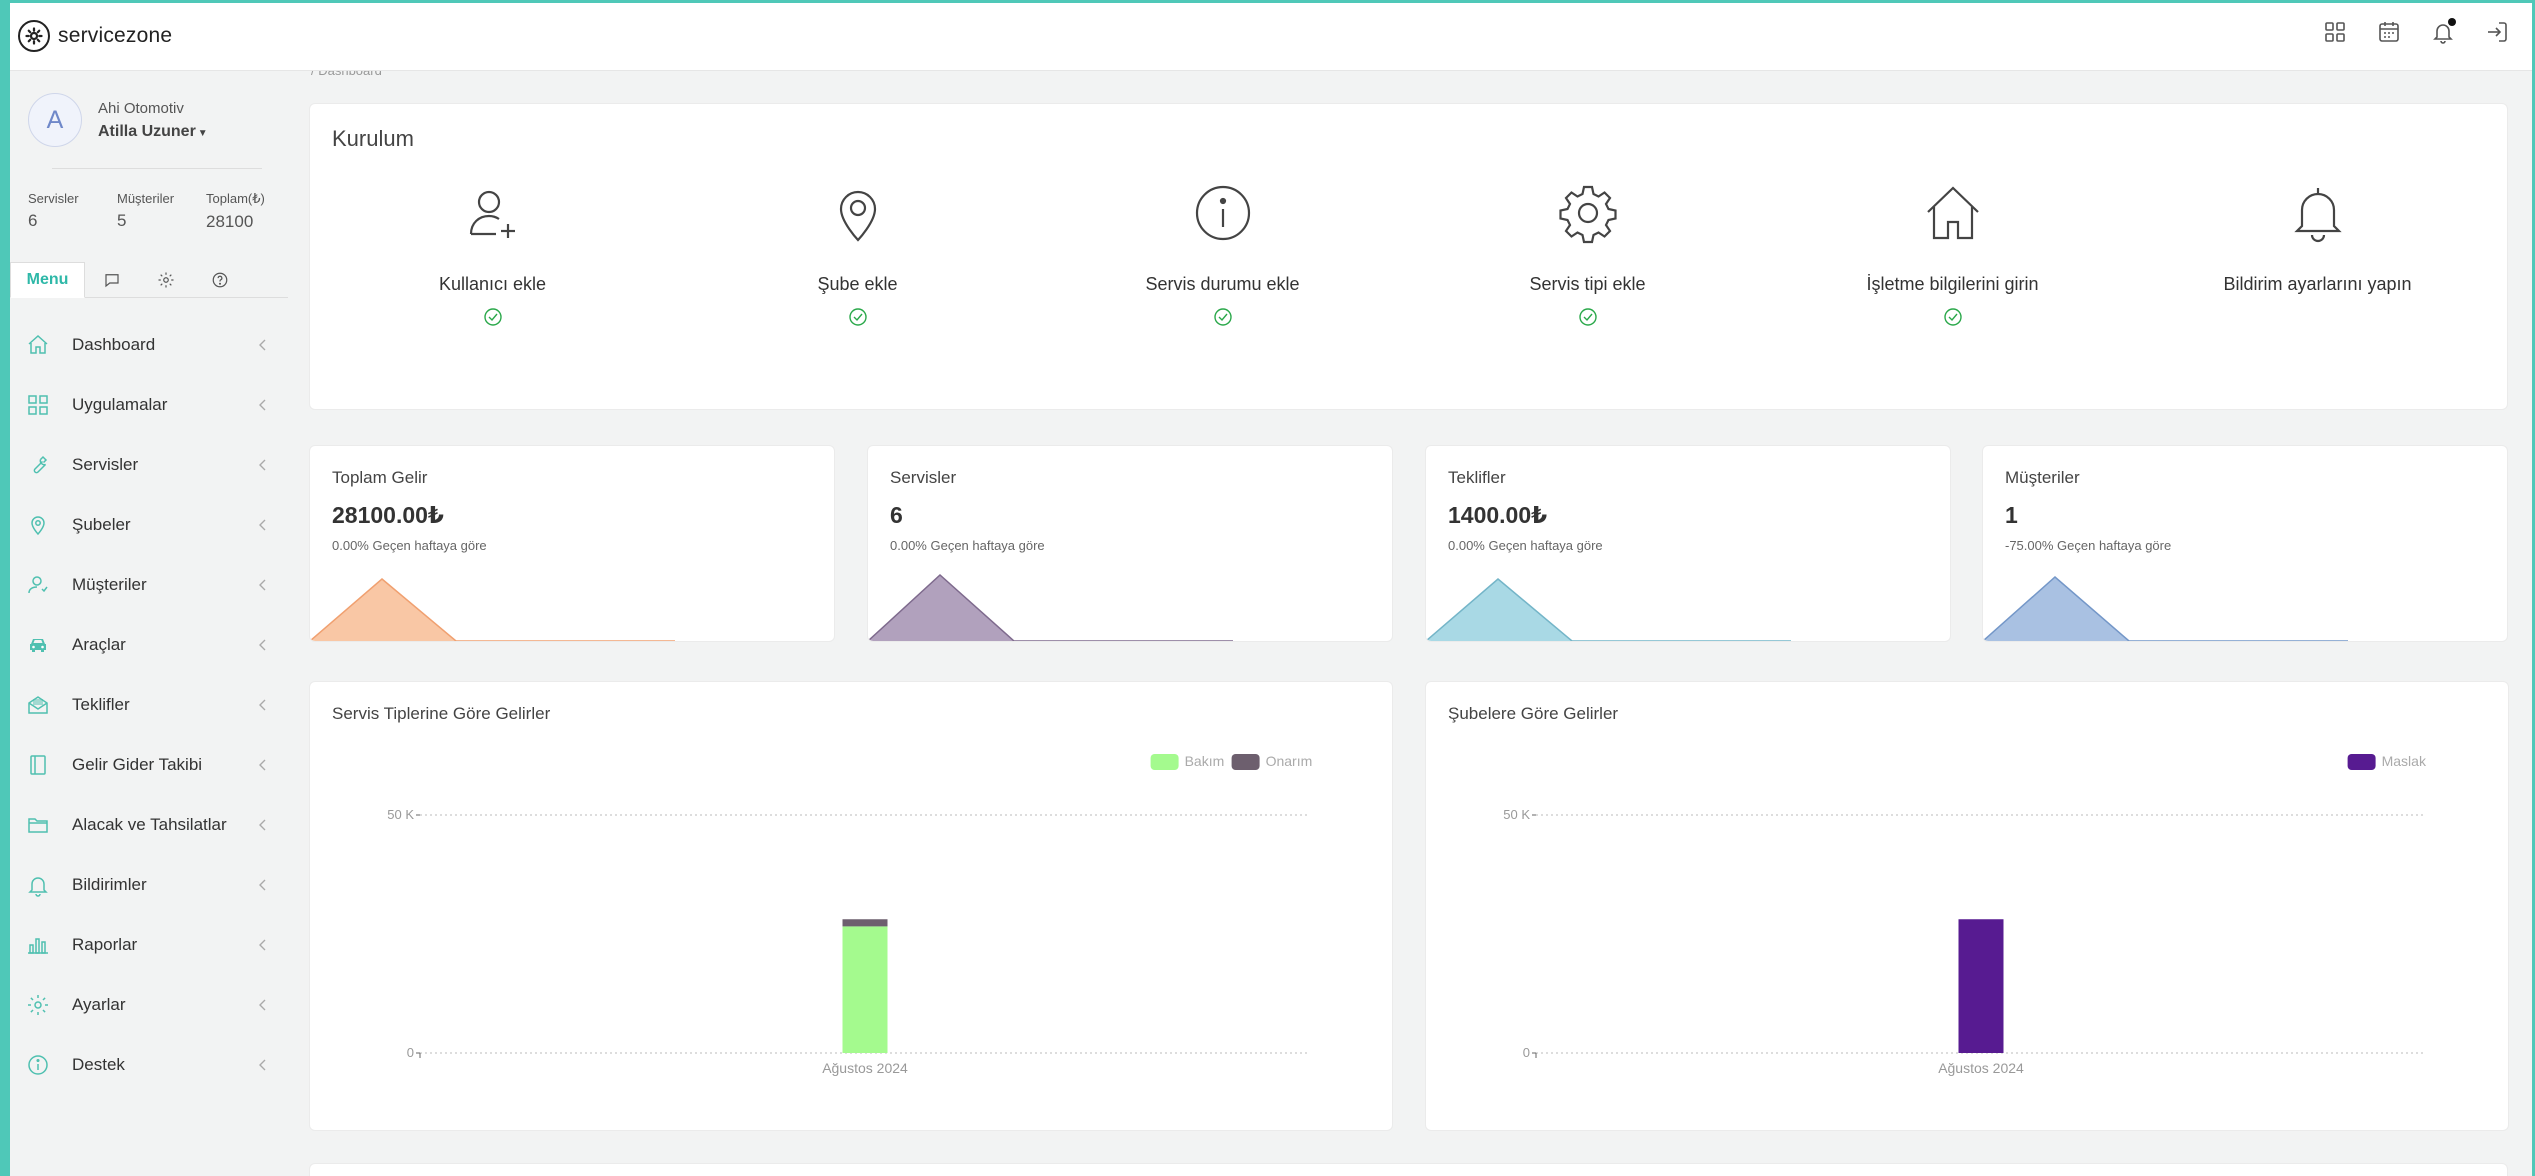 The image size is (2535, 1176). What do you see at coordinates (2452, 22) in the screenshot?
I see `notification-dot` at bounding box center [2452, 22].